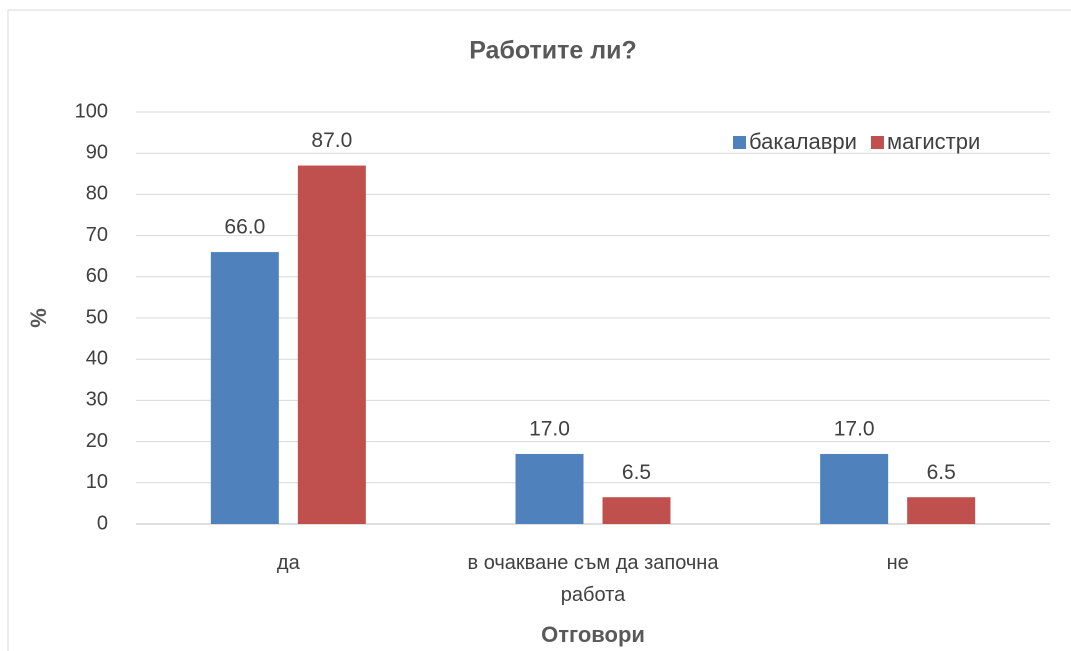  Describe the element at coordinates (288, 563) in the screenshot. I see `x-tick-label: да` at that location.